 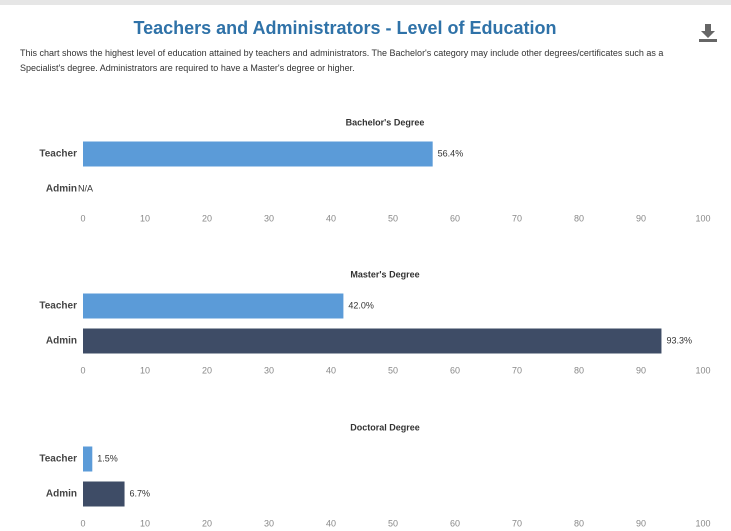 I want to click on value-label: N/A, so click(x=85, y=188).